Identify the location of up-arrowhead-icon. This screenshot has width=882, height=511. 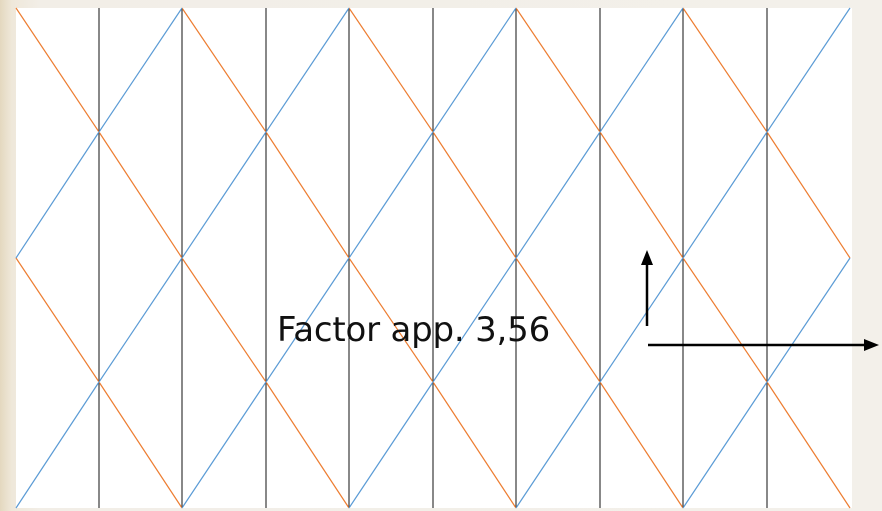
(647, 257).